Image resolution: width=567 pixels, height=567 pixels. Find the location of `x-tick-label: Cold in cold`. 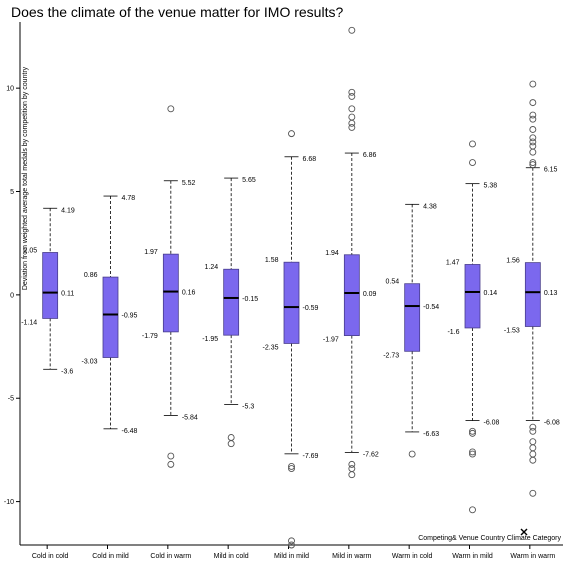

x-tick-label: Cold in cold is located at coordinates (50, 556).